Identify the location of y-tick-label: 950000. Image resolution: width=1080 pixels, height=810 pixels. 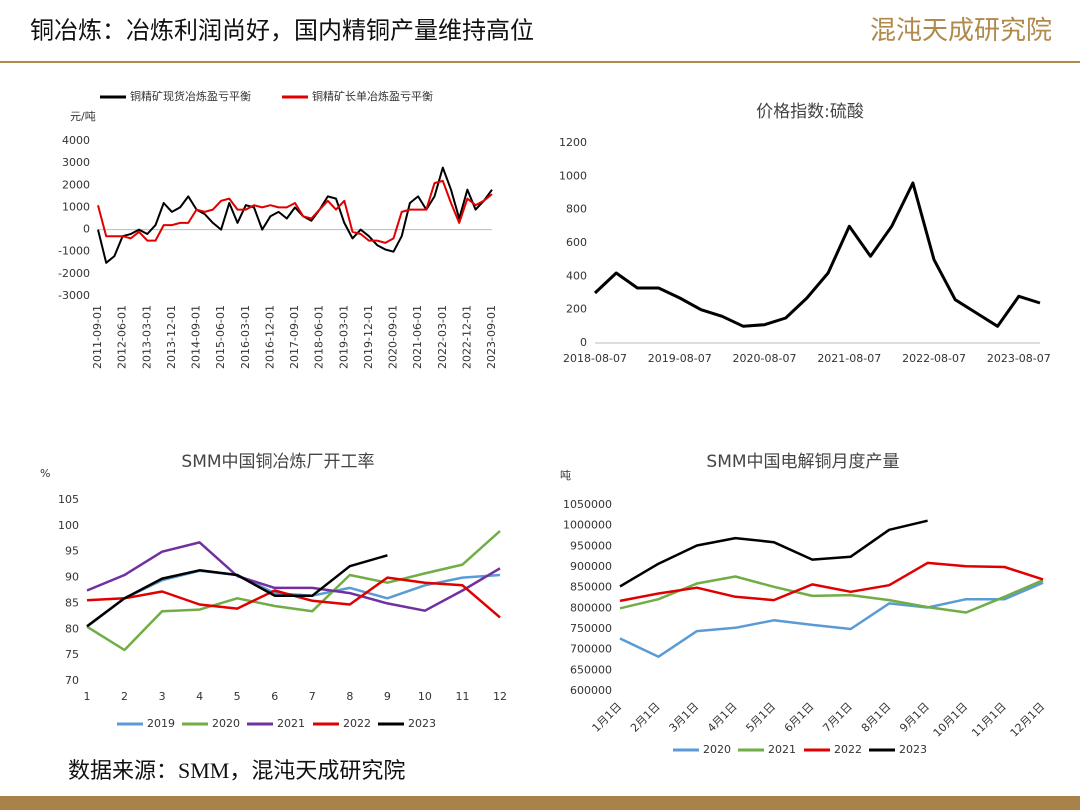
(591, 545).